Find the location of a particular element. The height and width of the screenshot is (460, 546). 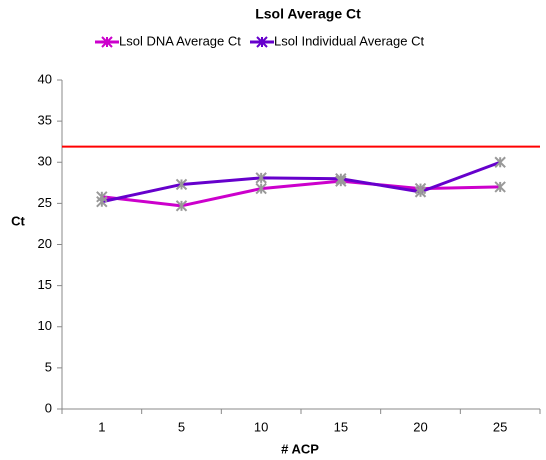

x-tick-label: 15 is located at coordinates (341, 426).